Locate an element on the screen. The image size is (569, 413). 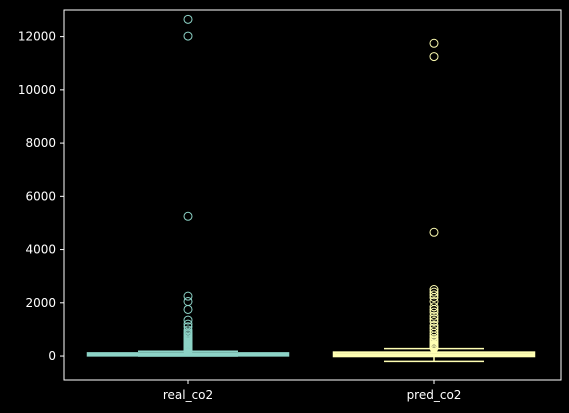
y-tick-label: 12000 is located at coordinates (37, 37).